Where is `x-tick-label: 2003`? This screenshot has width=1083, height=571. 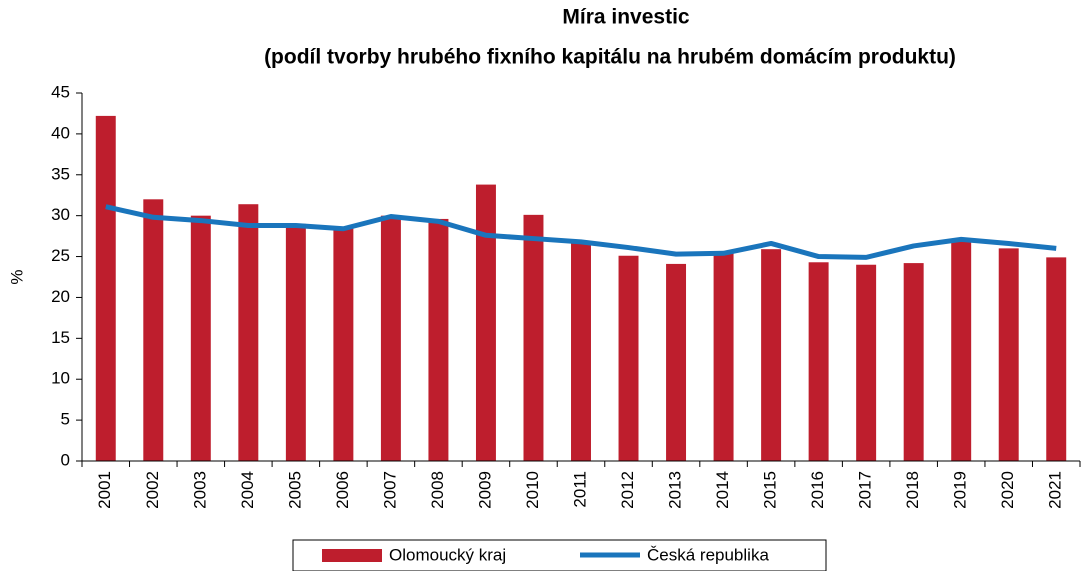
x-tick-label: 2003 is located at coordinates (199, 490).